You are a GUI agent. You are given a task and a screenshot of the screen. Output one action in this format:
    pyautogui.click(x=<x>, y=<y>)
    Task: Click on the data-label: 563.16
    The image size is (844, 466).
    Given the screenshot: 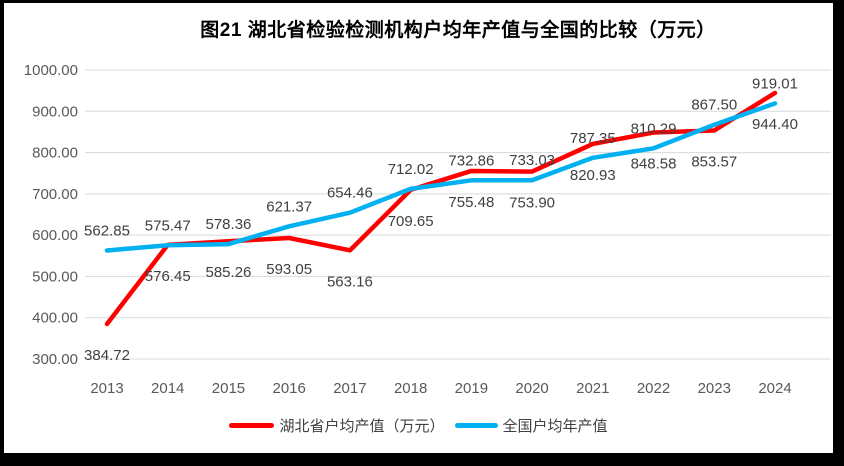 What is the action you would take?
    pyautogui.click(x=350, y=281)
    